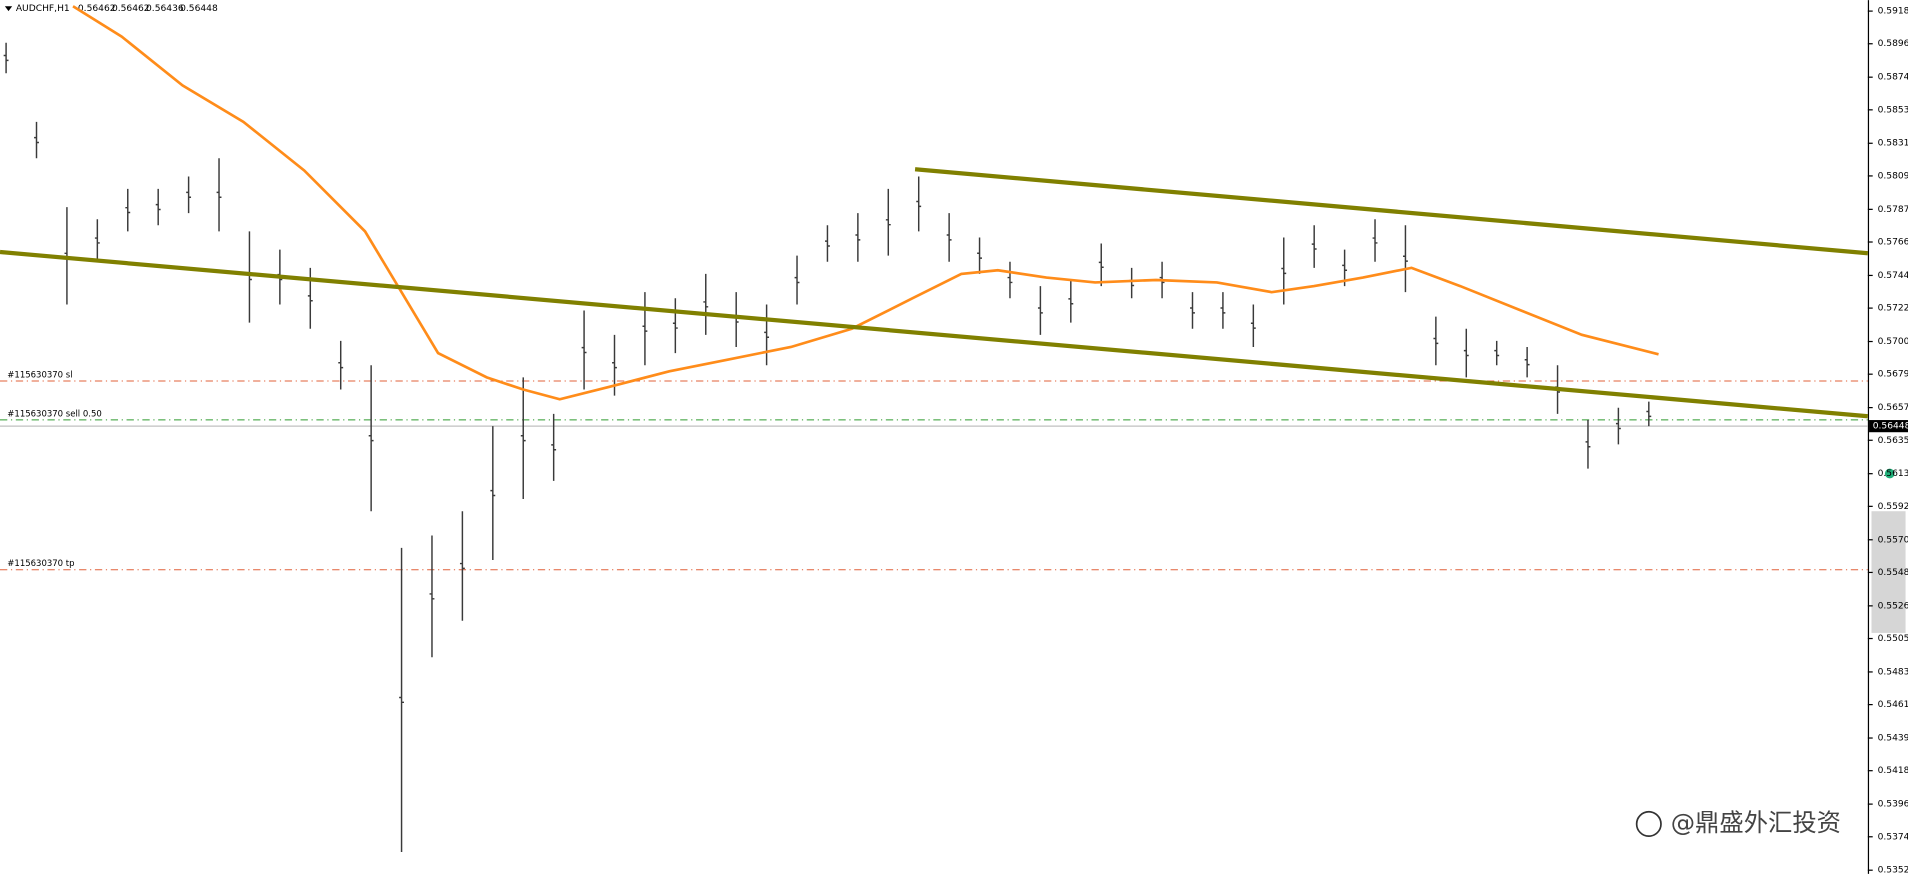 Image resolution: width=1908 pixels, height=874 pixels. I want to click on y-tick-label: 0.55485, so click(1893, 573).